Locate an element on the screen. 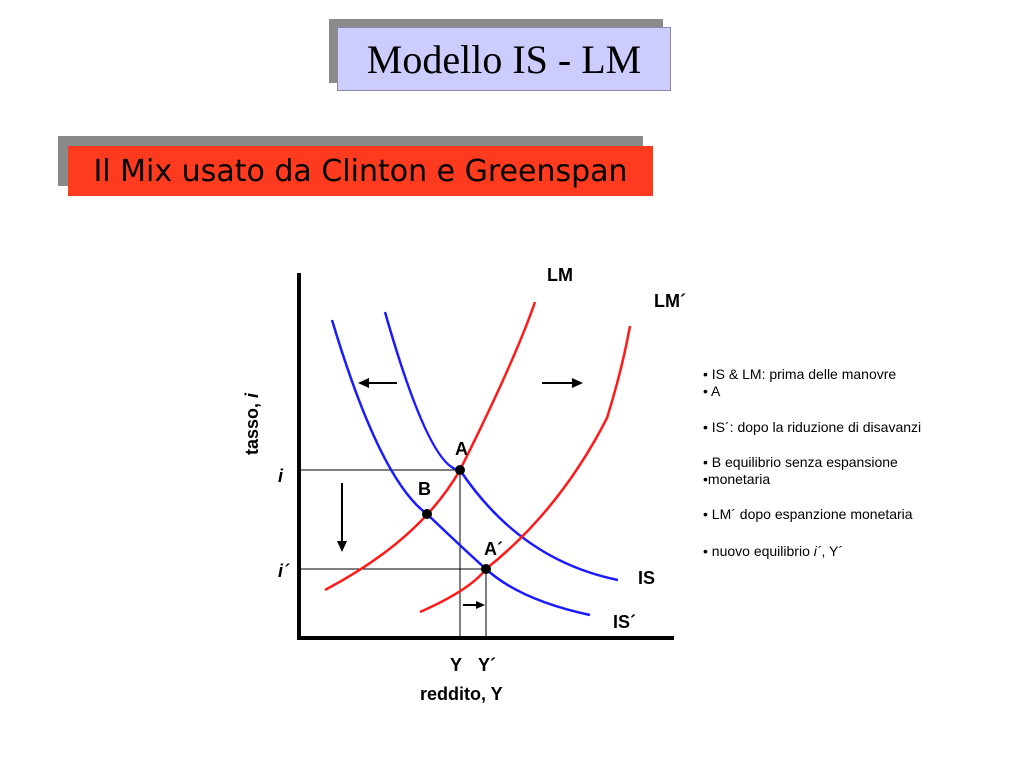 The height and width of the screenshot is (768, 1024). arrow-right-icon is located at coordinates (562, 383).